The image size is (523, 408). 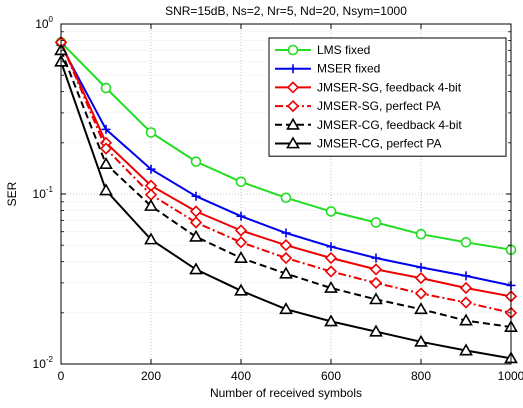 I want to click on y-tick-label: 10⁻², so click(x=43, y=363).